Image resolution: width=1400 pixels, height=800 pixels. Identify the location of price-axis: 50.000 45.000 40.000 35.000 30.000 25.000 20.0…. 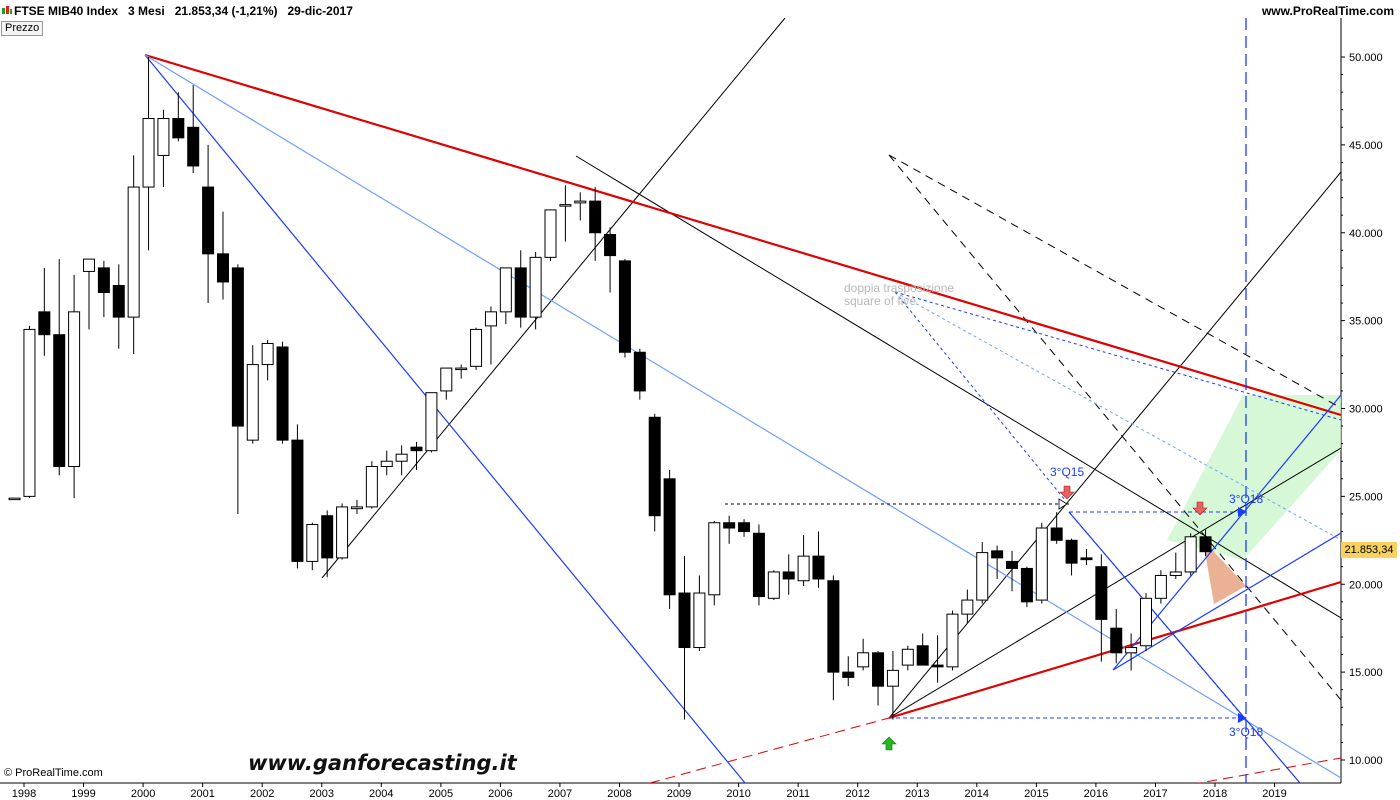
(1362, 409).